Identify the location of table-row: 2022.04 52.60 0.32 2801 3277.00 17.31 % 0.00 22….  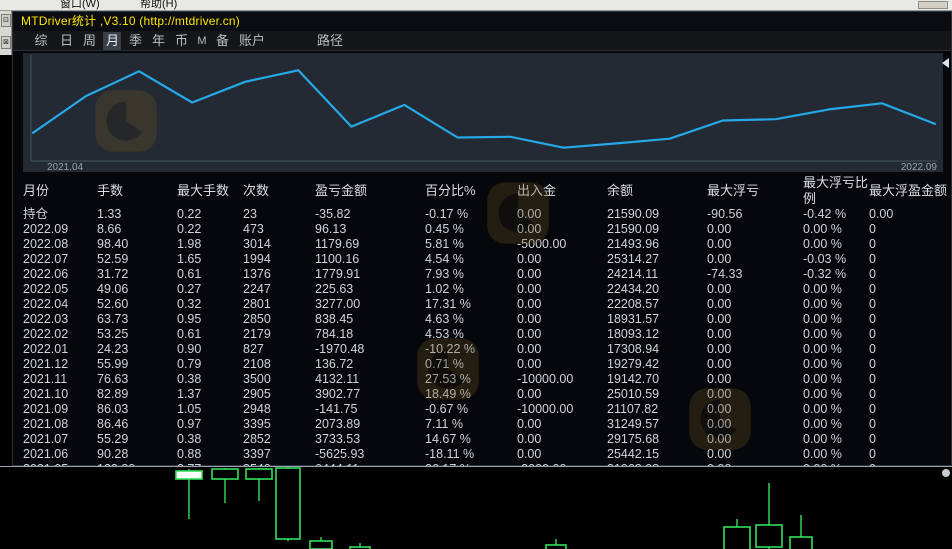
(487, 304).